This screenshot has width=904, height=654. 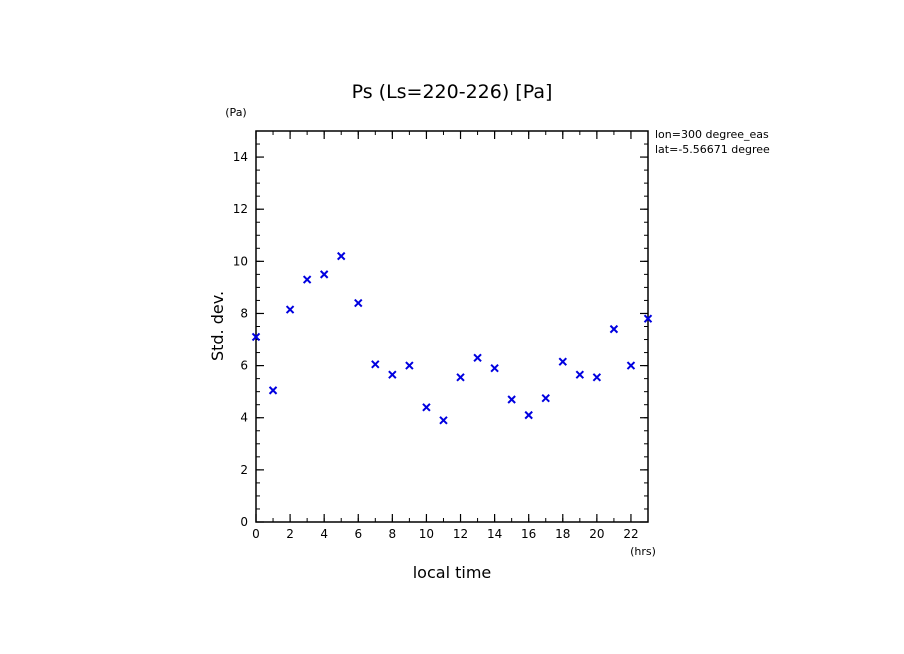 I want to click on x-tick-label: 6, so click(x=358, y=534).